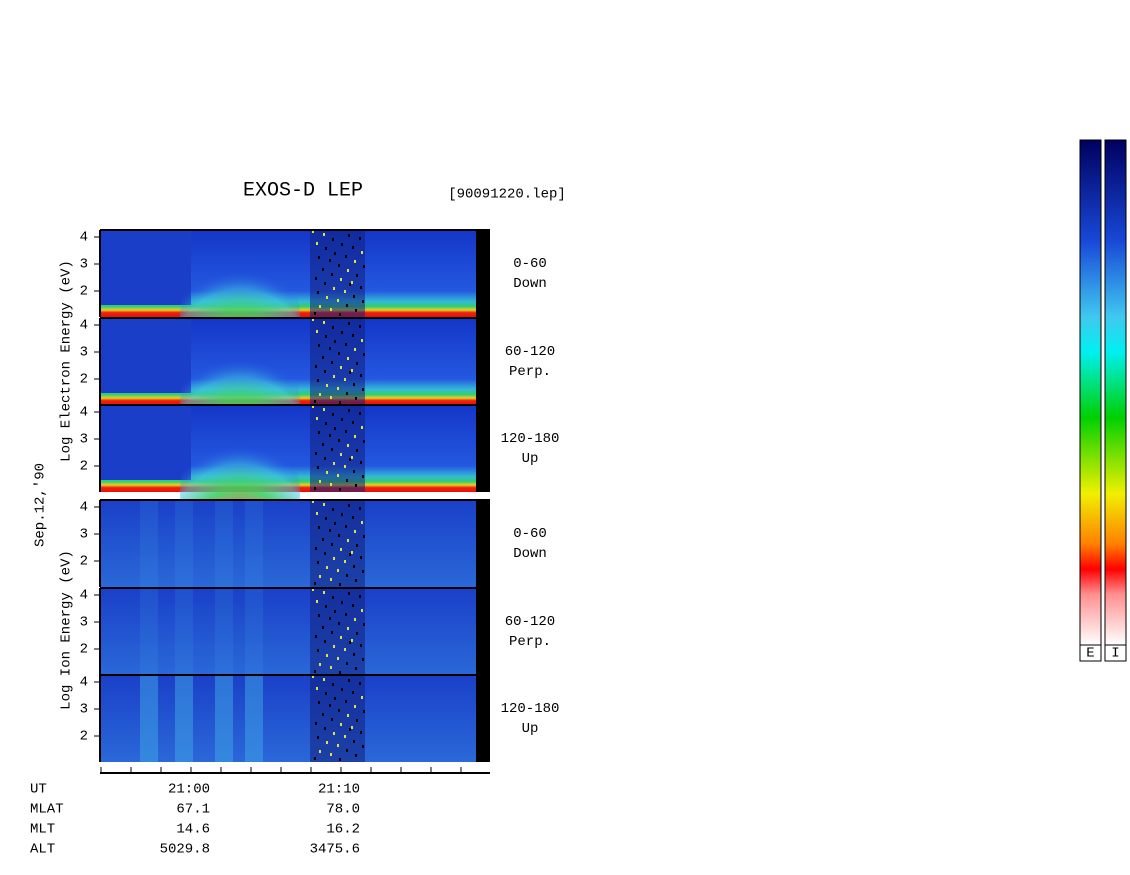  I want to click on spectrogram, so click(288, 718).